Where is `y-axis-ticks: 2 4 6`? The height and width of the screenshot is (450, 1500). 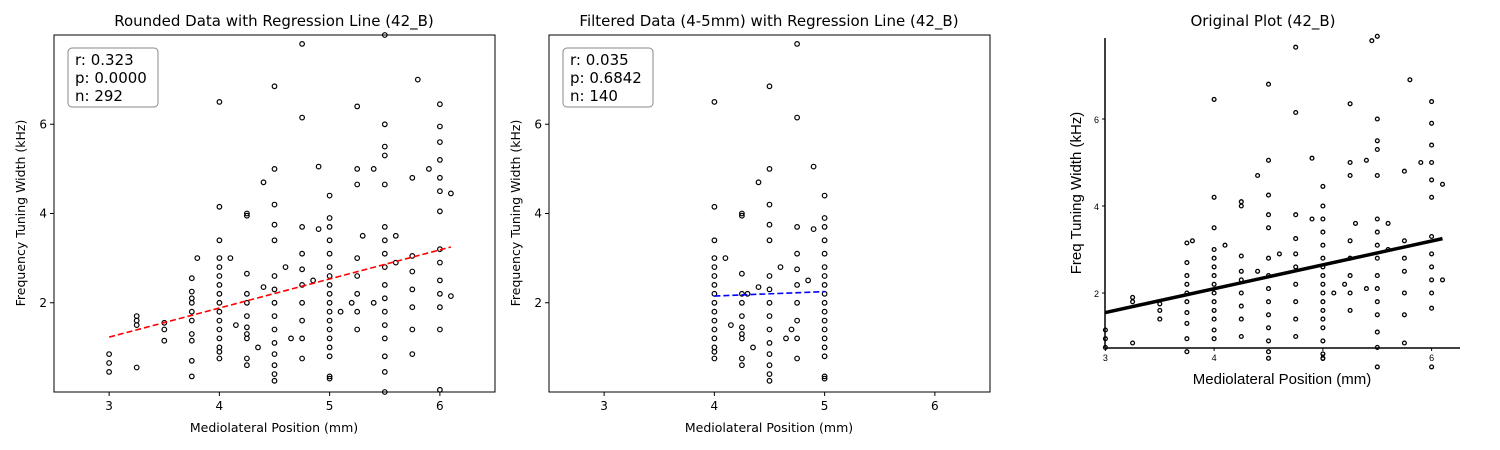 y-axis-ticks: 2 4 6 is located at coordinates (46, 213).